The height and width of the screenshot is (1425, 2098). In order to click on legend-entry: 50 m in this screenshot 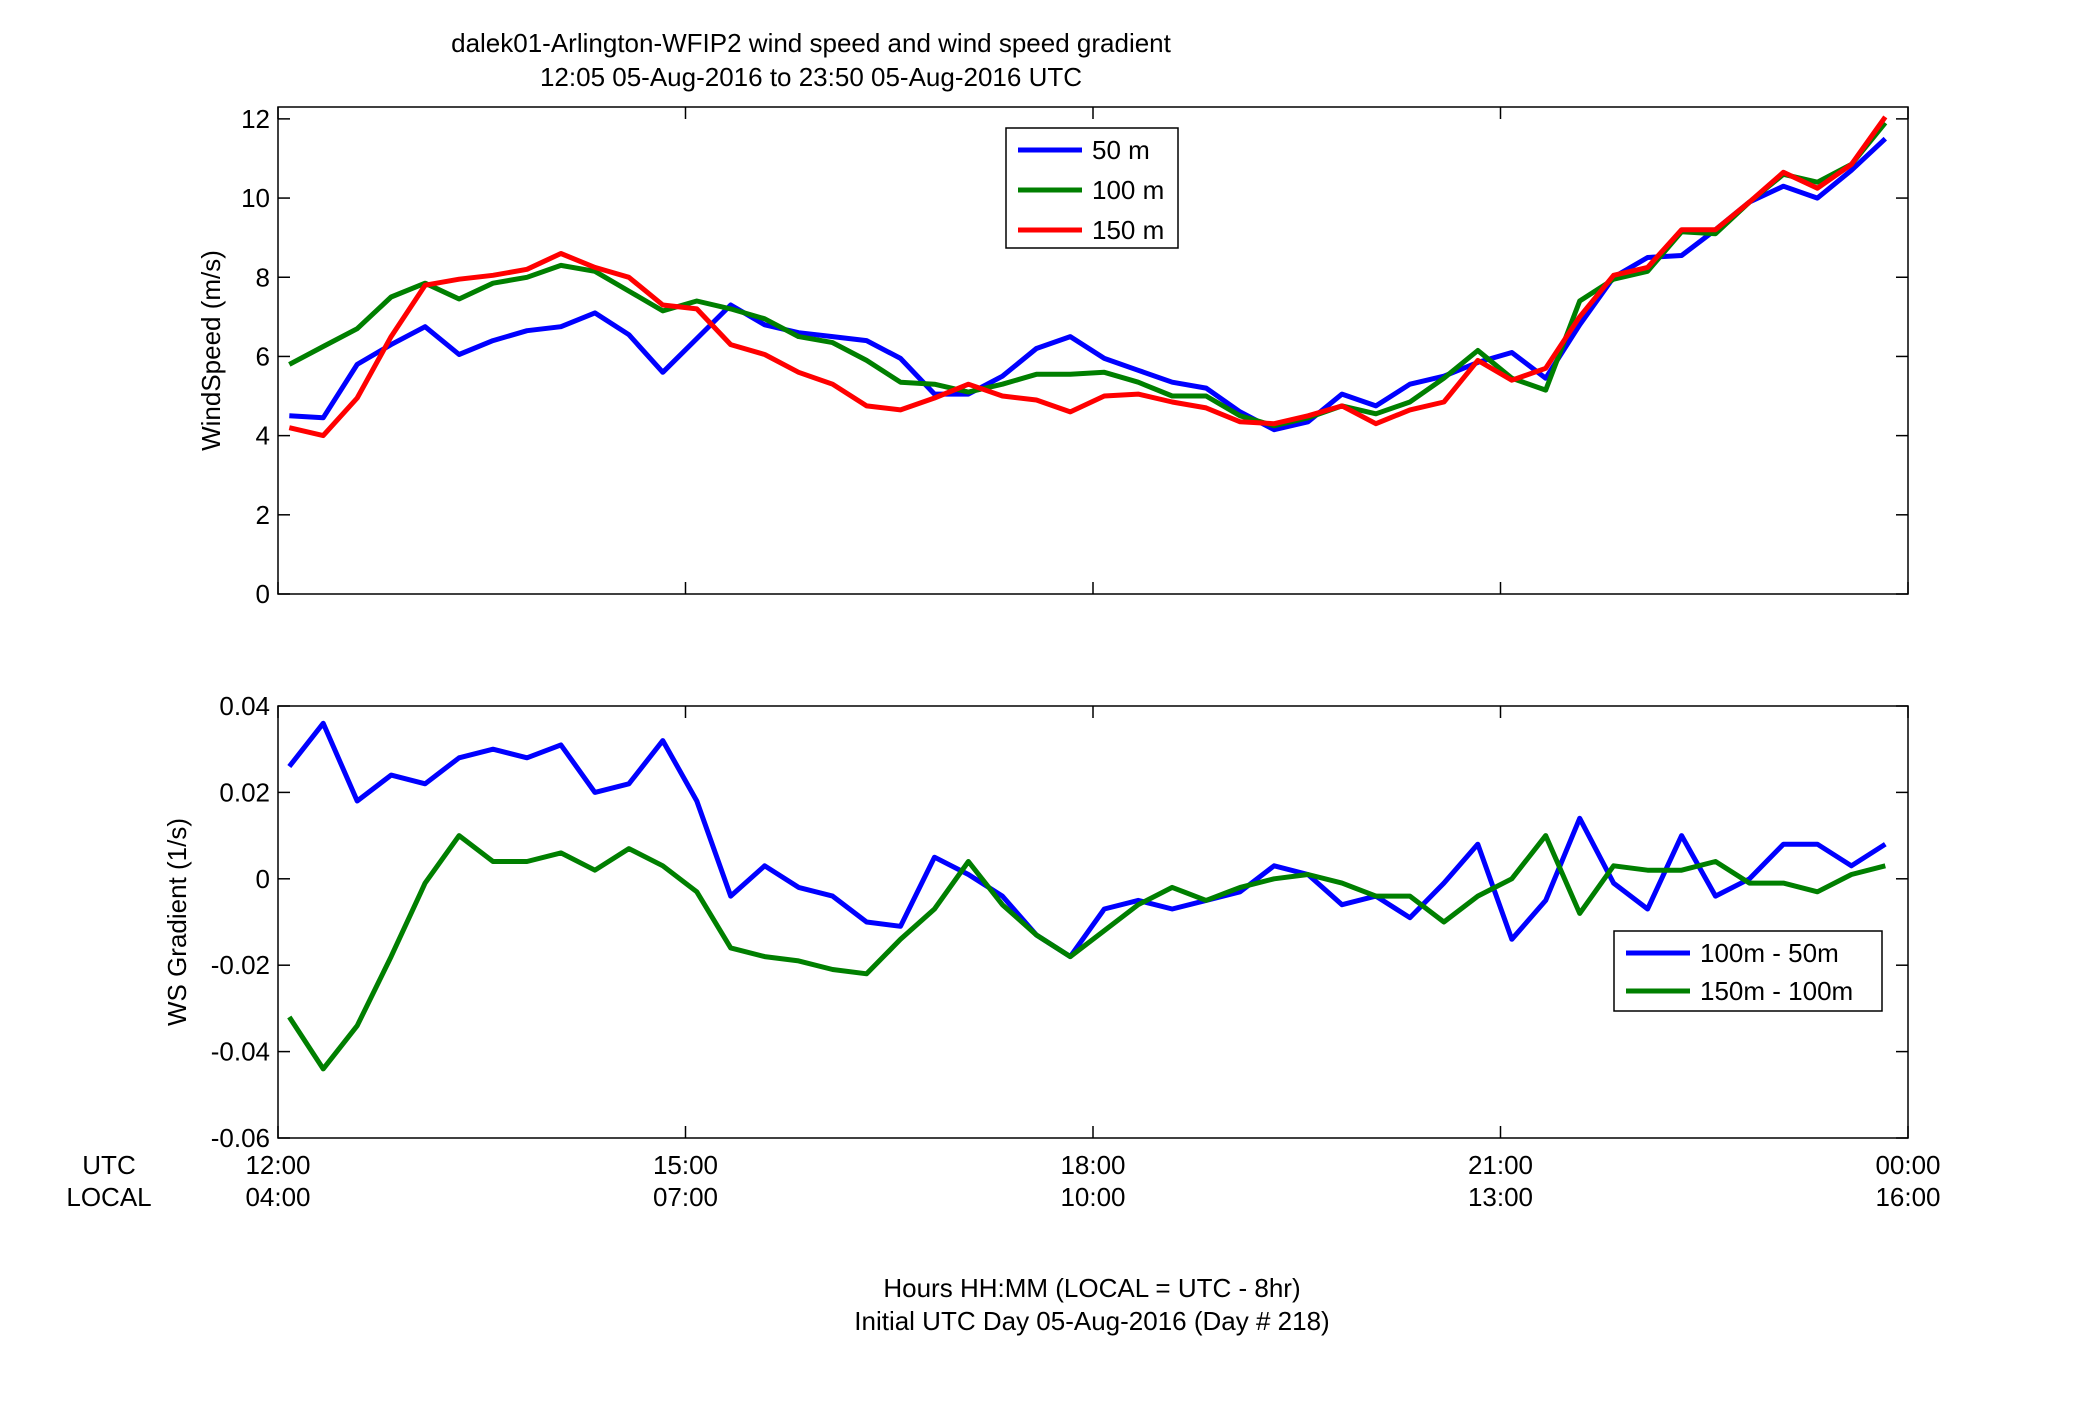, I will do `click(1121, 150)`.